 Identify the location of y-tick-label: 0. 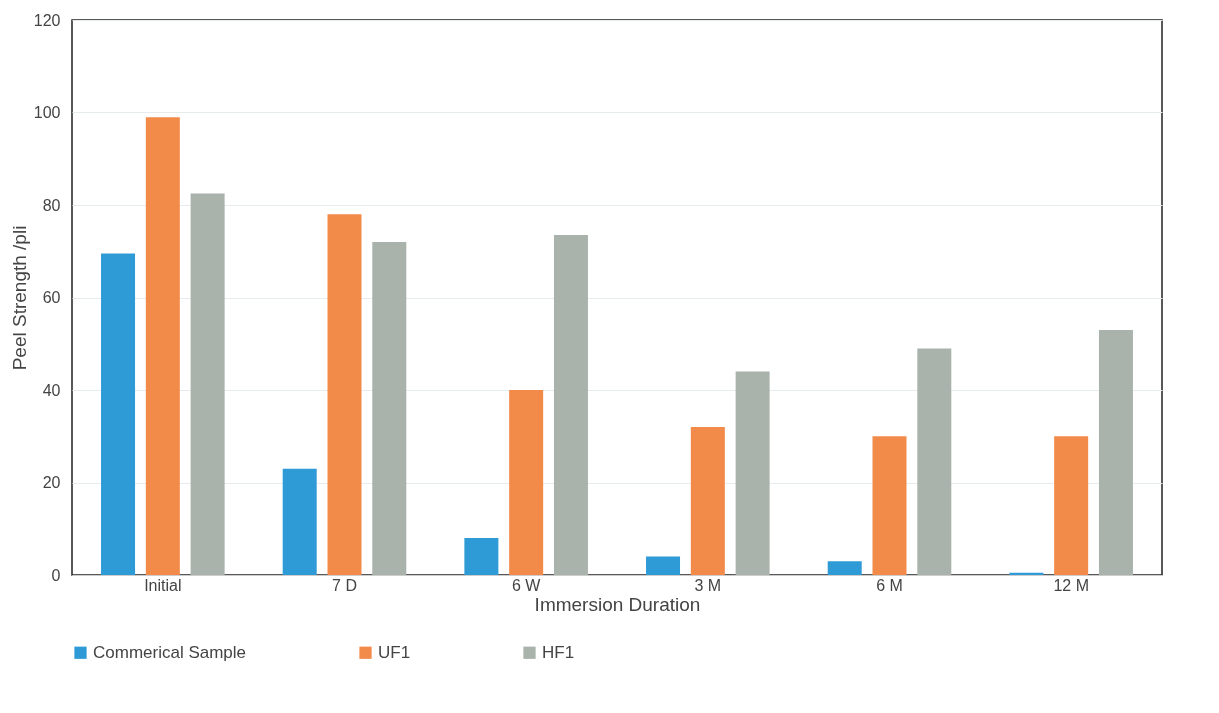
(56, 575).